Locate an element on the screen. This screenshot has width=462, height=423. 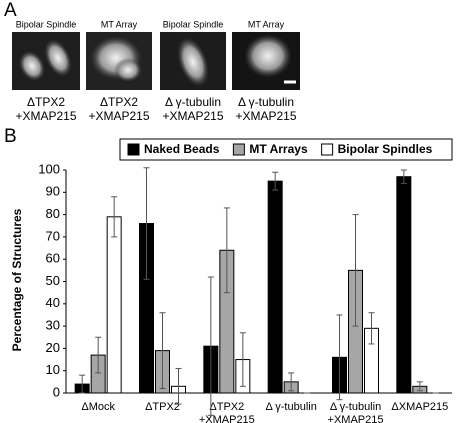
y-tick-label: 20 is located at coordinates (53, 347).